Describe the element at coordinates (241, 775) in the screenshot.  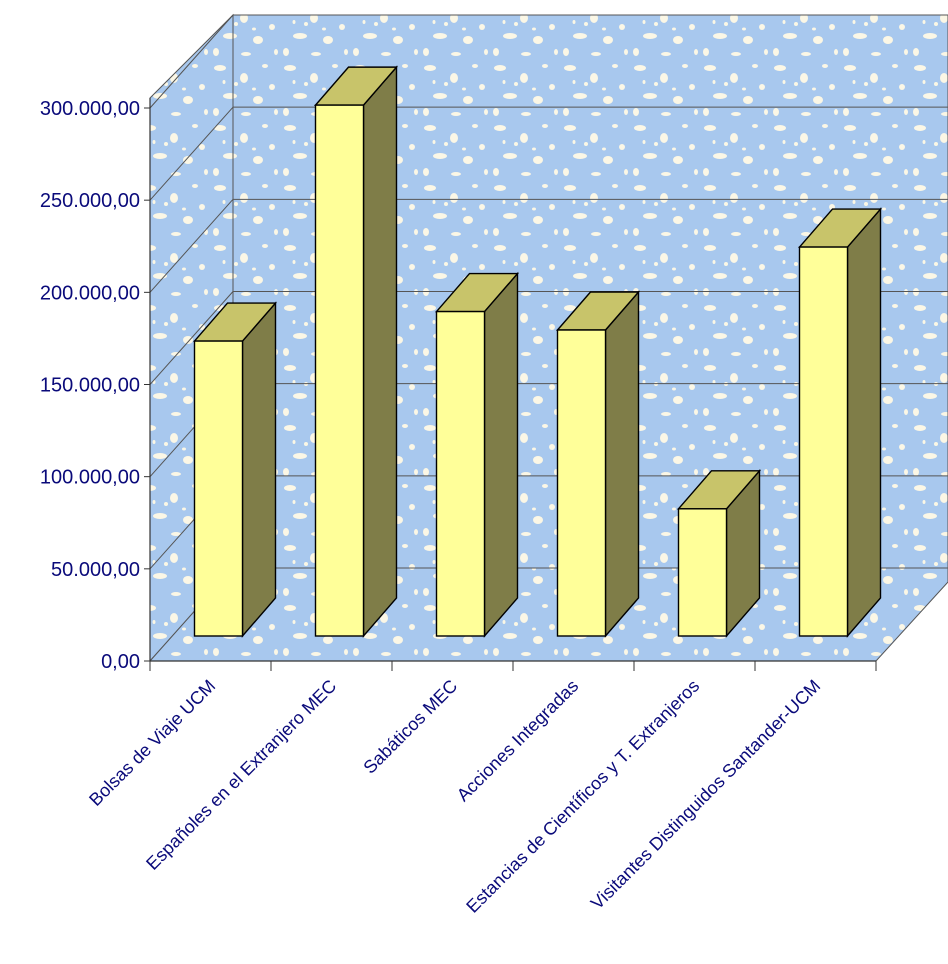
I see `category-label: Españoles en el Extranjero MEC` at that location.